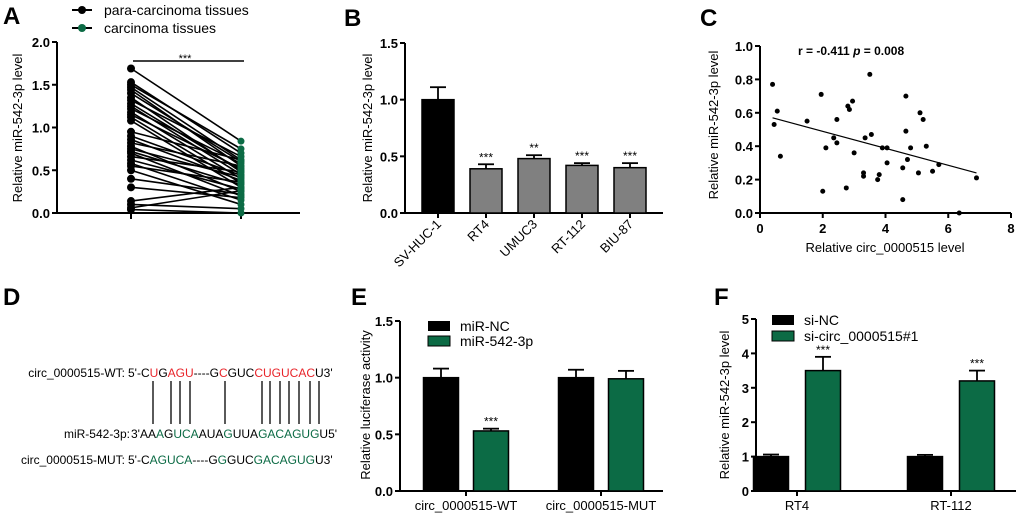 The width and height of the screenshot is (1020, 518). I want to click on y-axis-label-e: Relative luciferase activity, so click(365, 405).